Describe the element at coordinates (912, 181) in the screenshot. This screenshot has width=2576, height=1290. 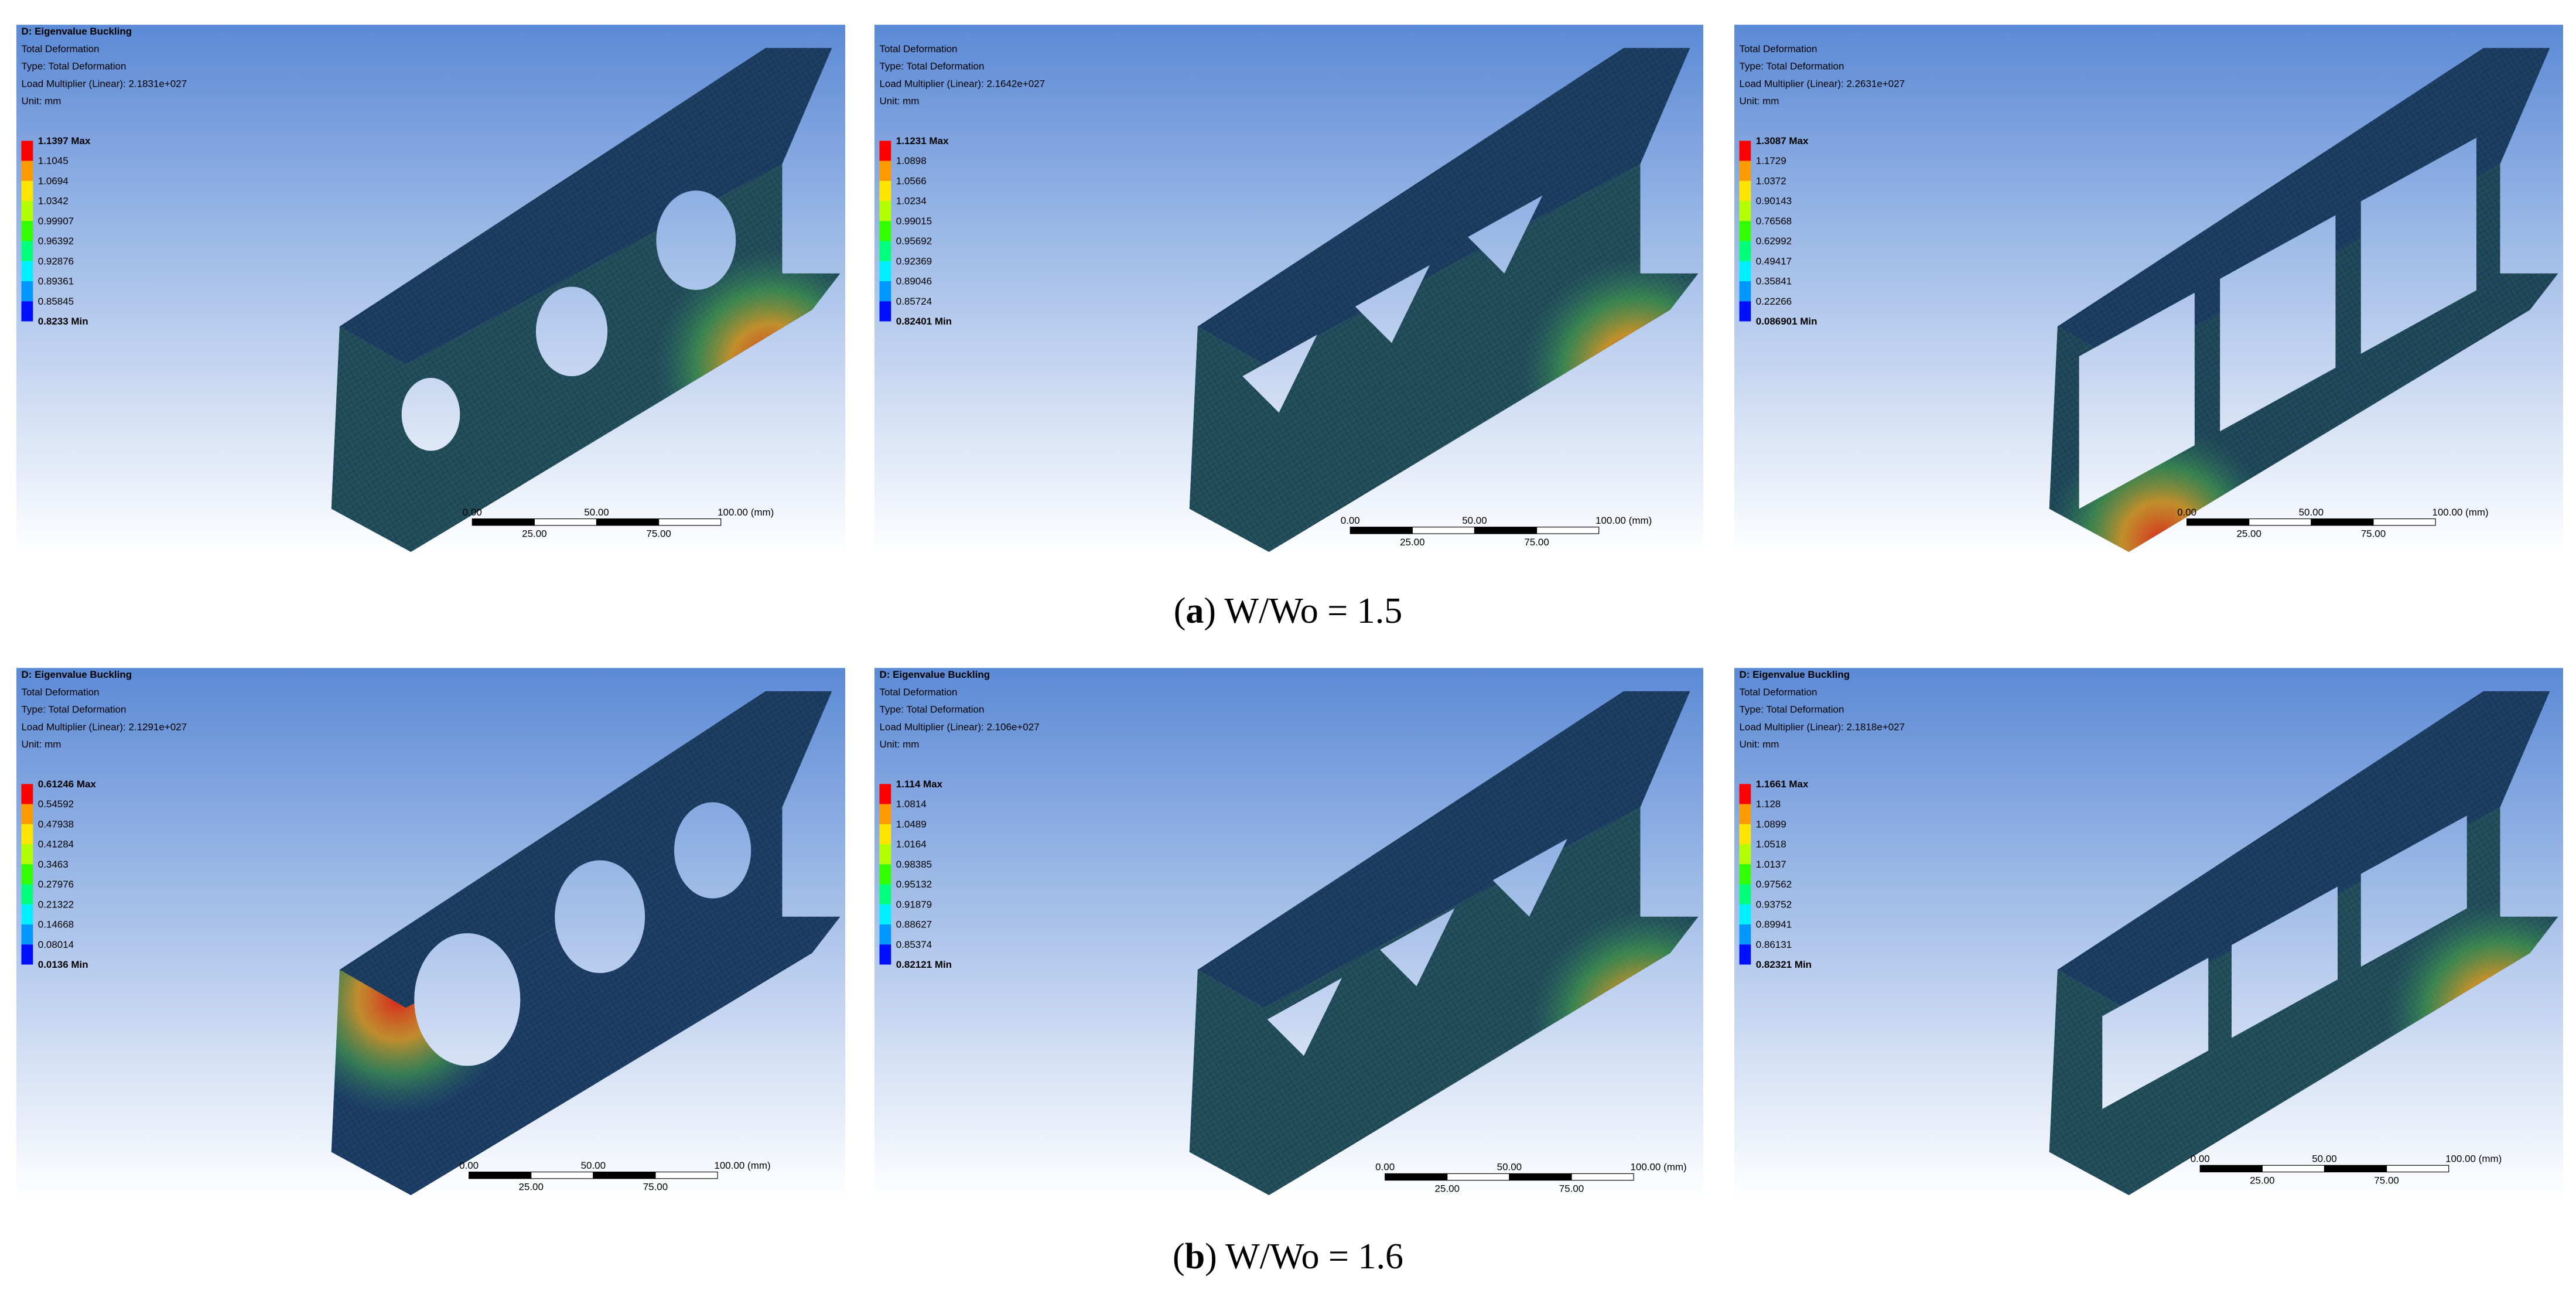
I see `legend-label: 1.0566` at that location.